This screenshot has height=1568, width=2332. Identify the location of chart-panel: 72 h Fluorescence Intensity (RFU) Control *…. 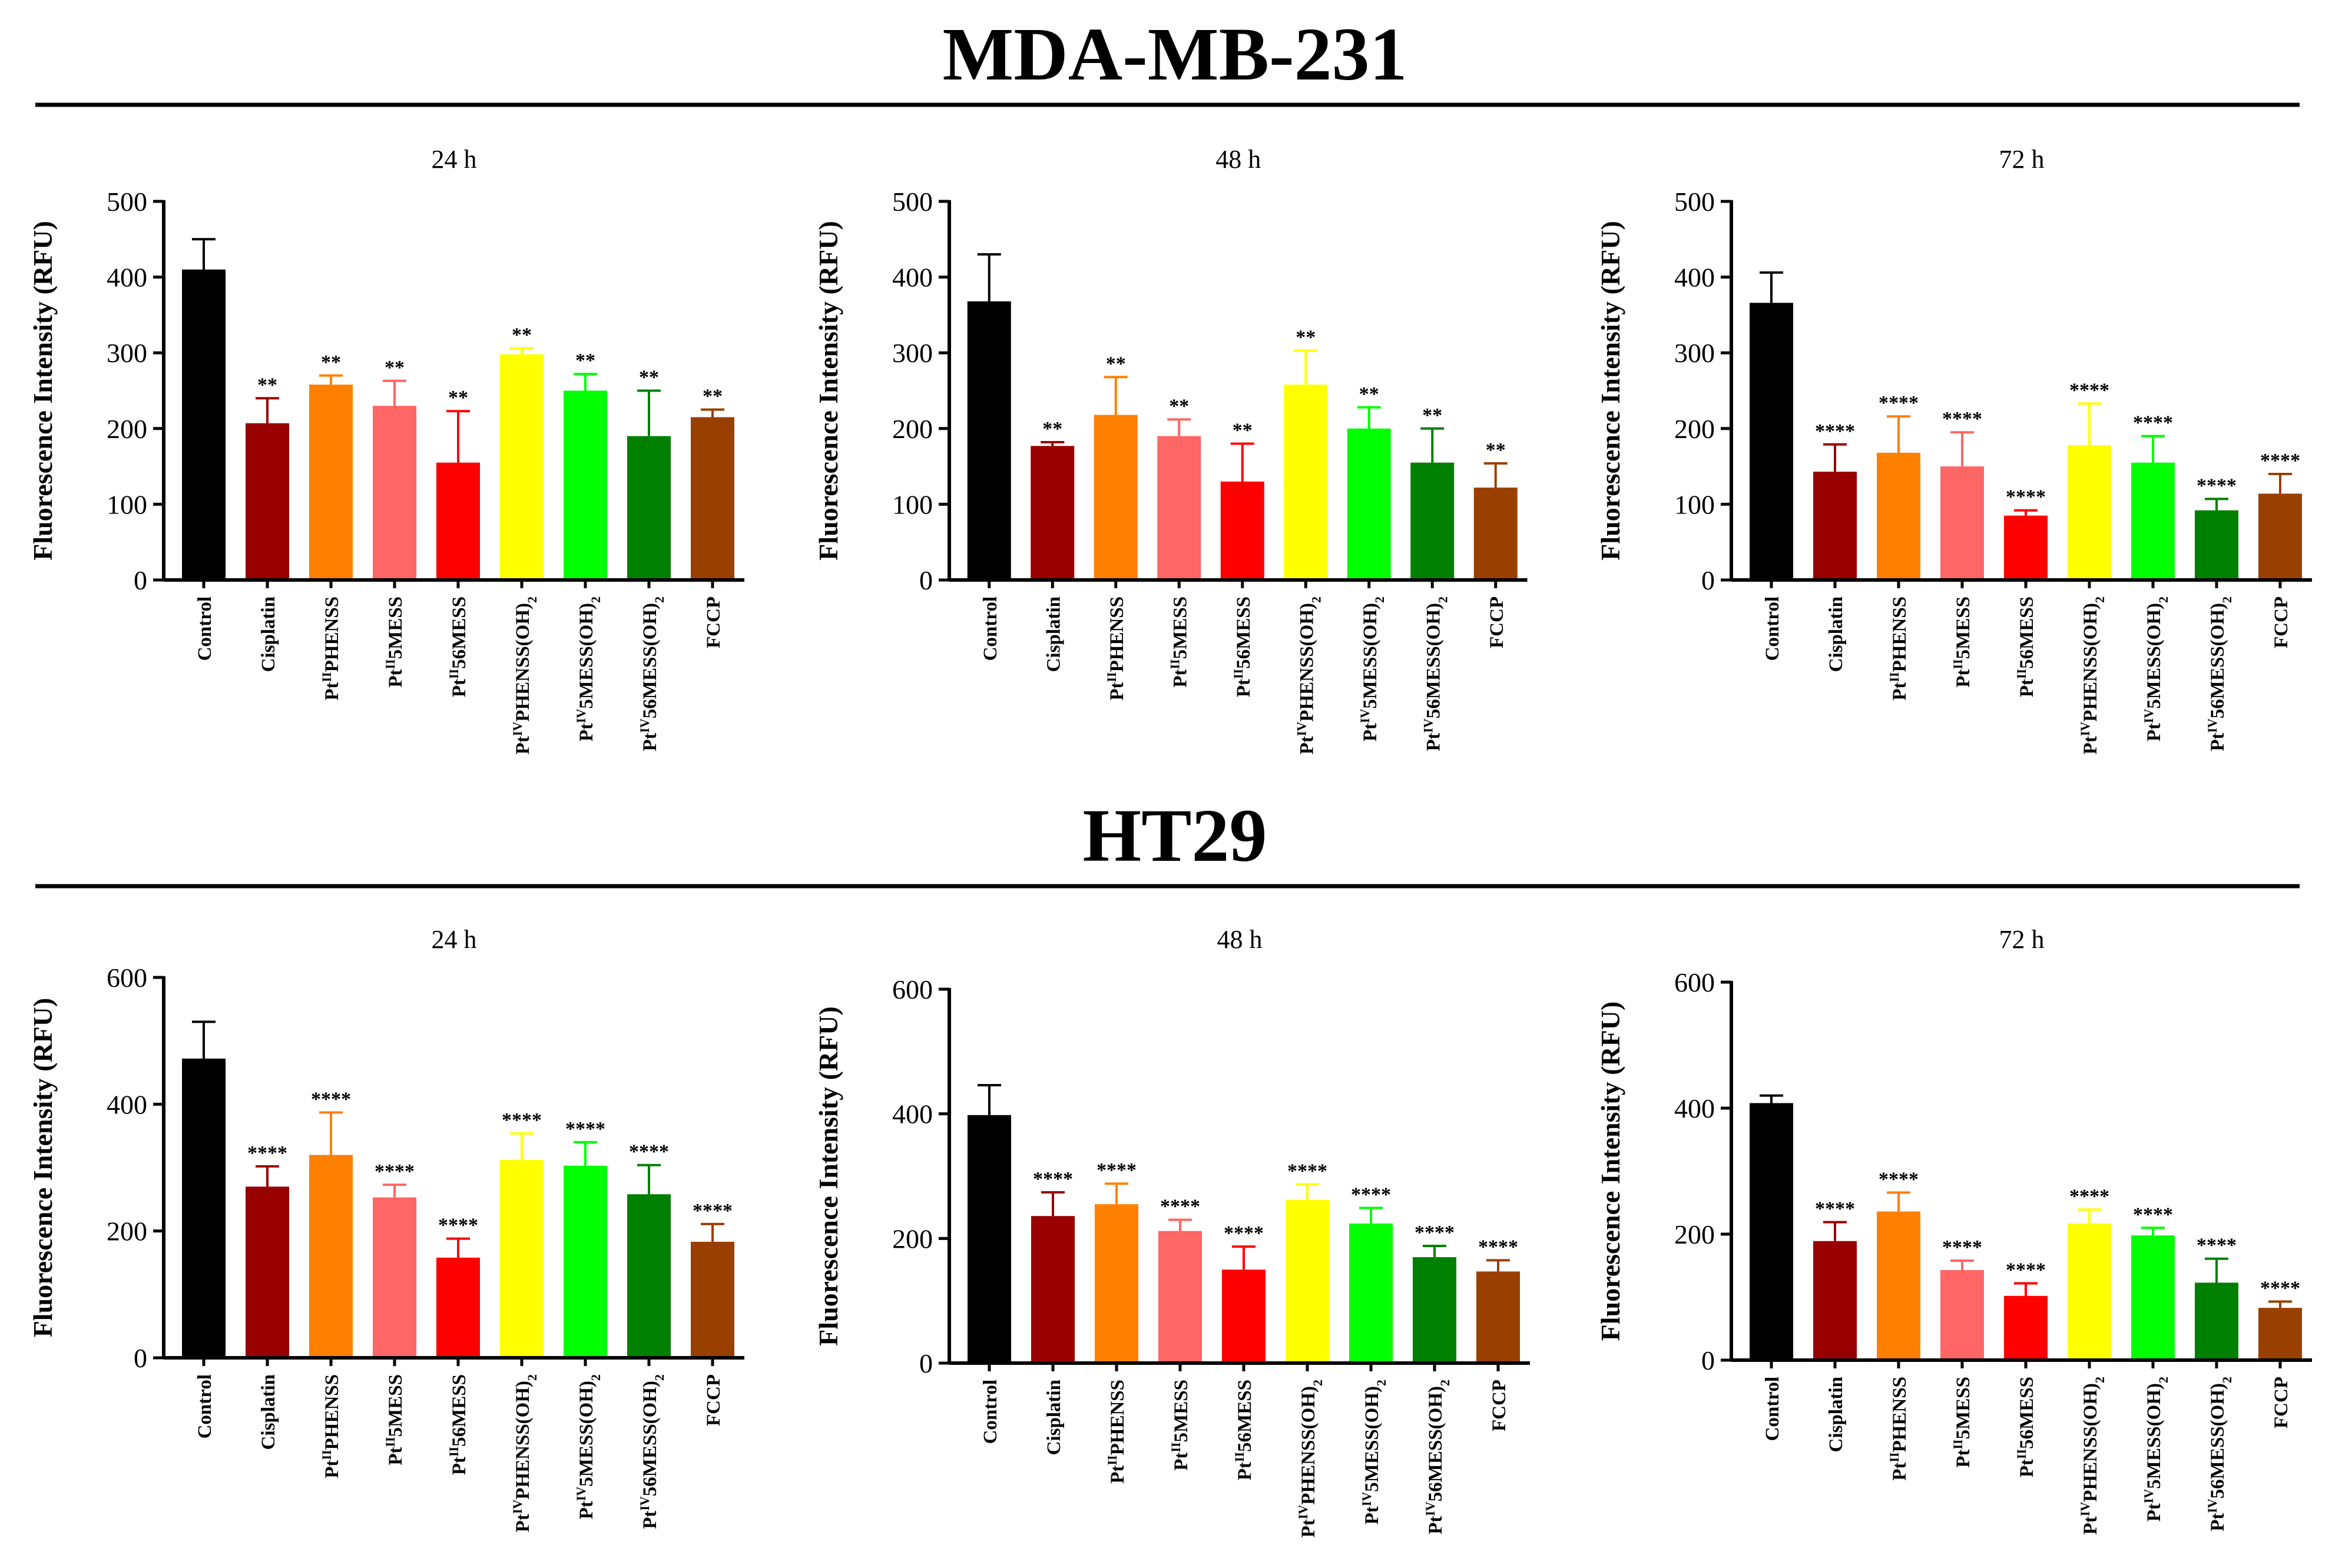
(1954, 1229).